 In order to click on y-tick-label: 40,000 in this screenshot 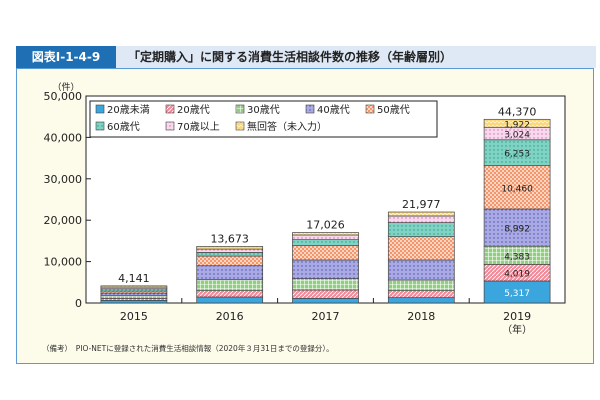, I will do `click(63, 137)`.